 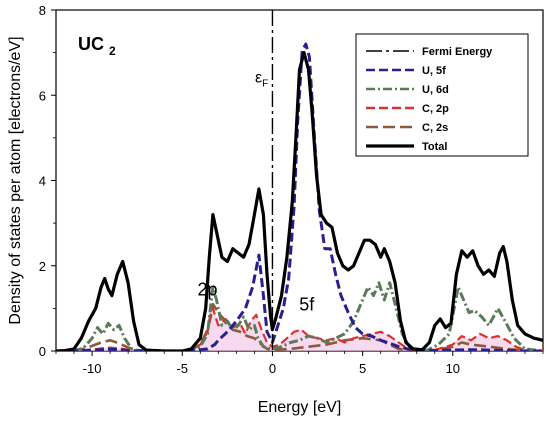 I want to click on annotations: εF 2p 5f, so click(x=256, y=191).